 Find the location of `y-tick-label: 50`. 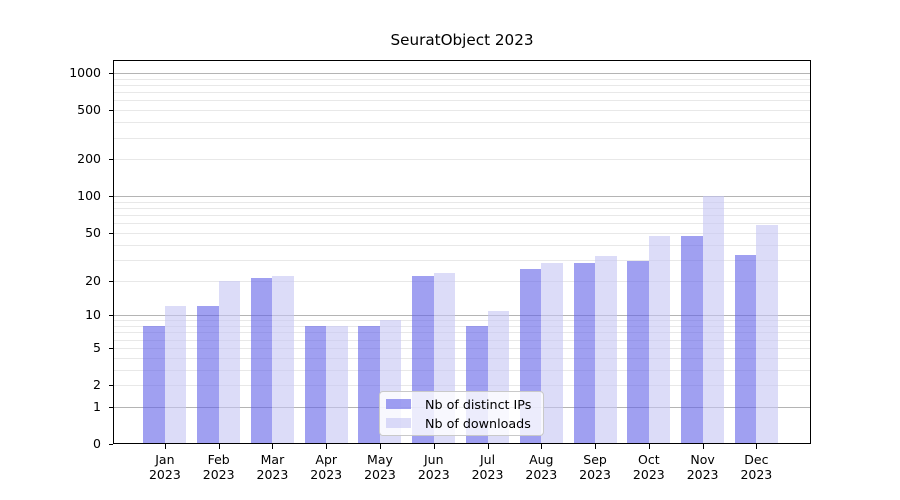

y-tick-label: 50 is located at coordinates (93, 232).